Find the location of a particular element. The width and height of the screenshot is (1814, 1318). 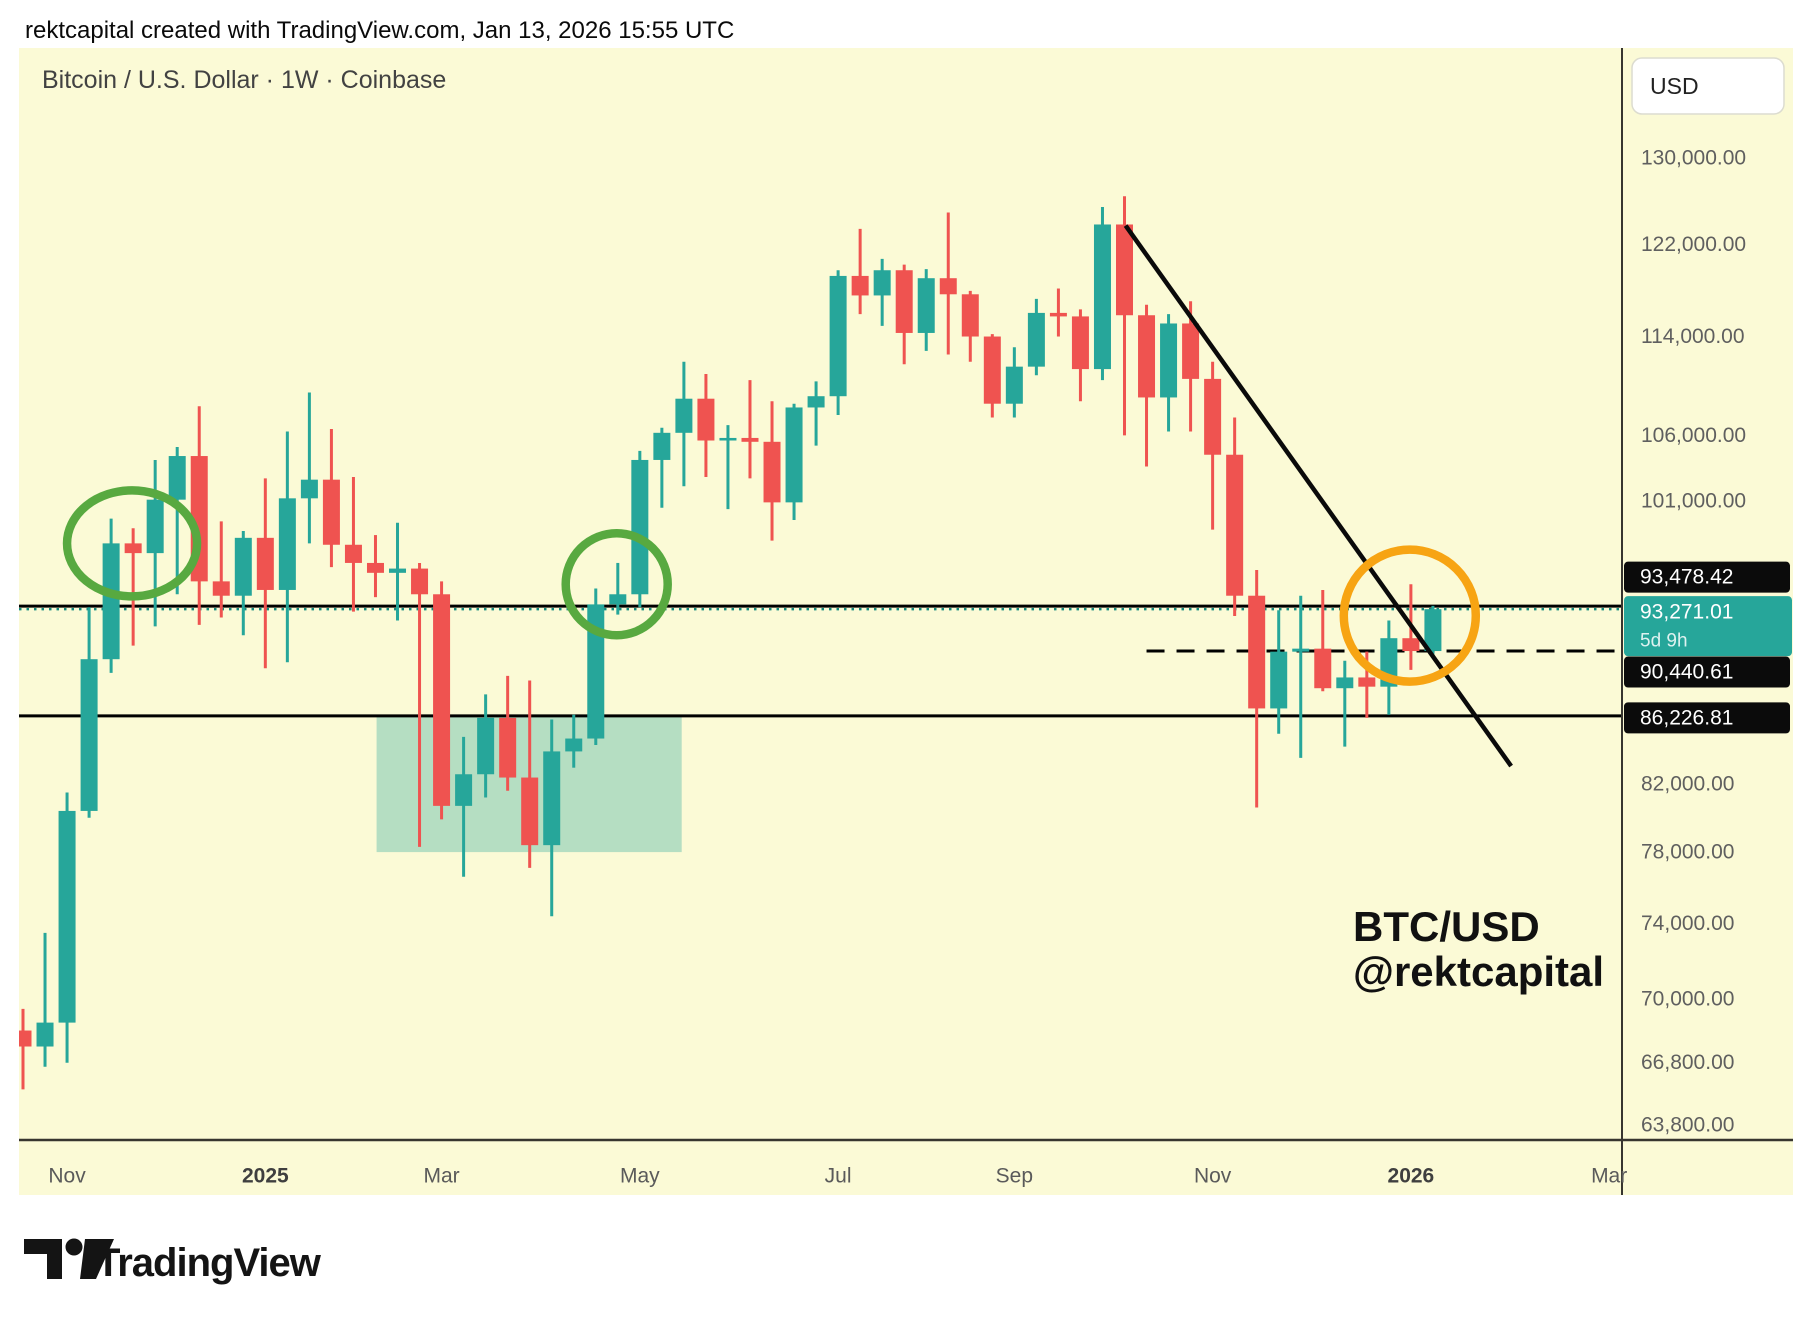

descending-trendline is located at coordinates (1318, 496).